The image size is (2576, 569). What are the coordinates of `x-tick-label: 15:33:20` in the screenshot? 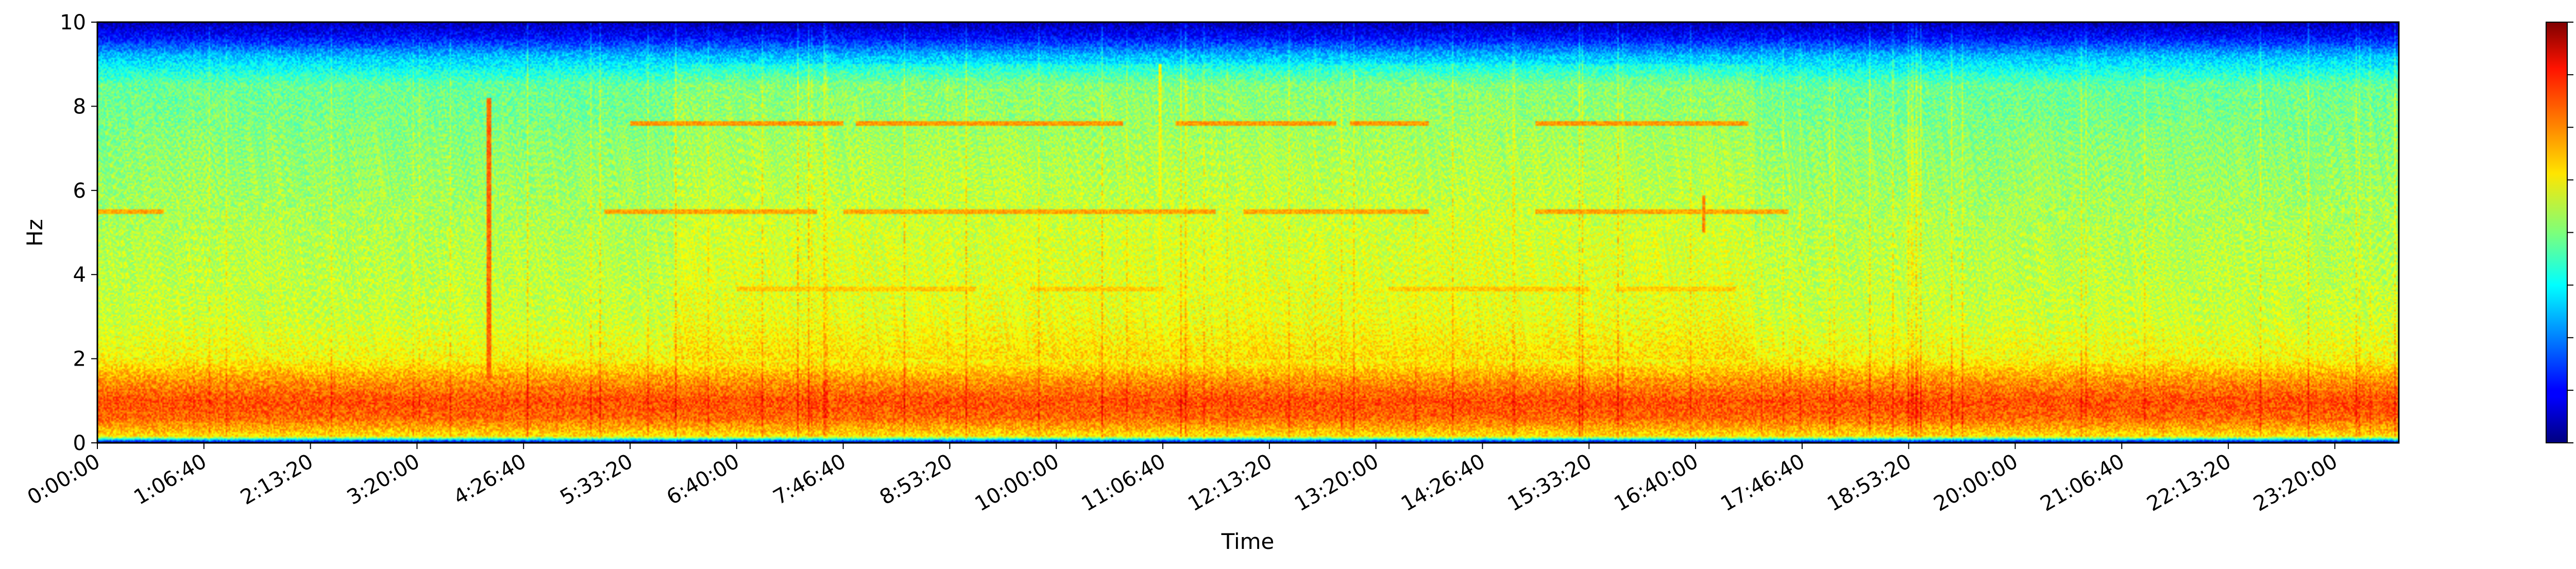 It's located at (1550, 483).